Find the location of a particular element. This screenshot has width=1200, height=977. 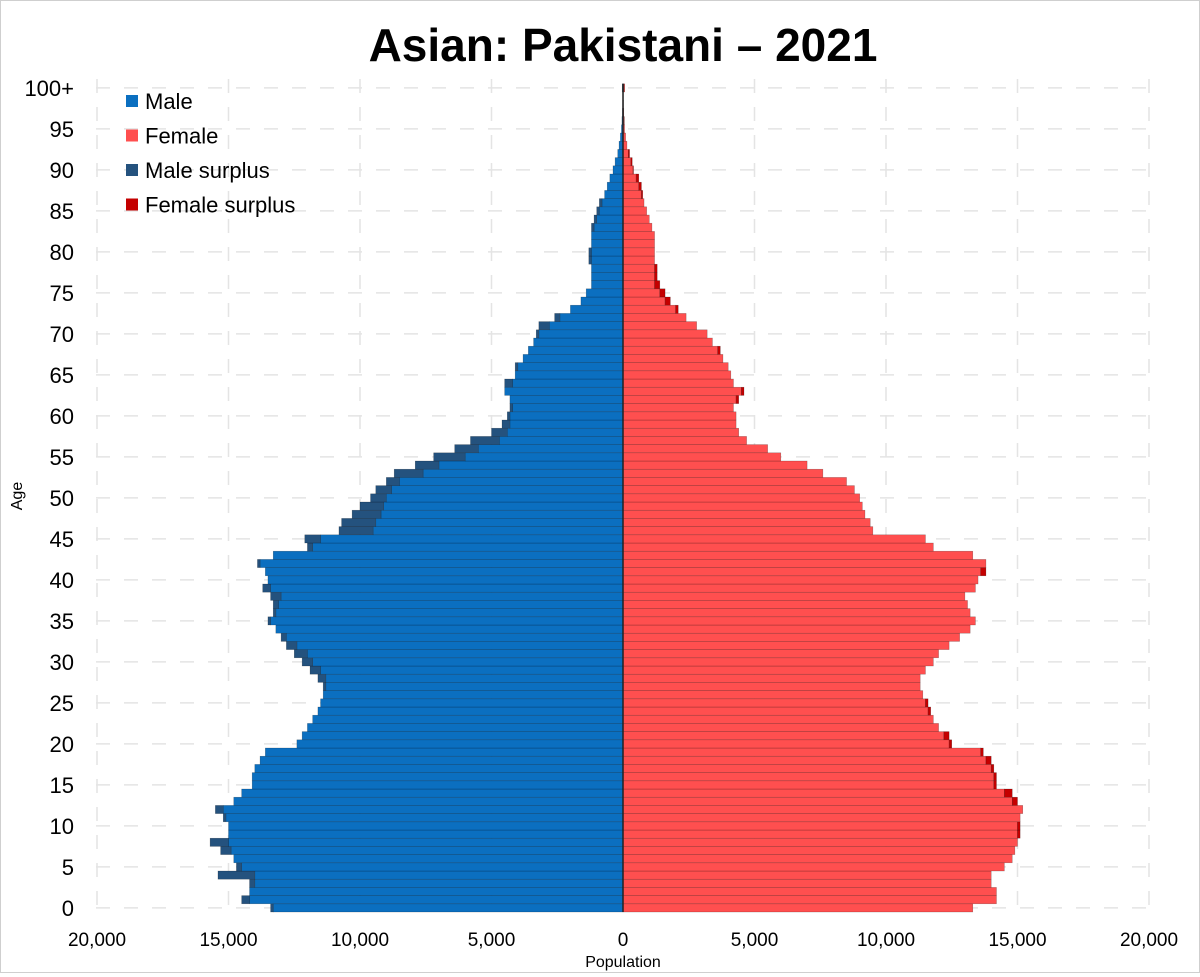

y-tick-label: 85 is located at coordinates (62, 211).